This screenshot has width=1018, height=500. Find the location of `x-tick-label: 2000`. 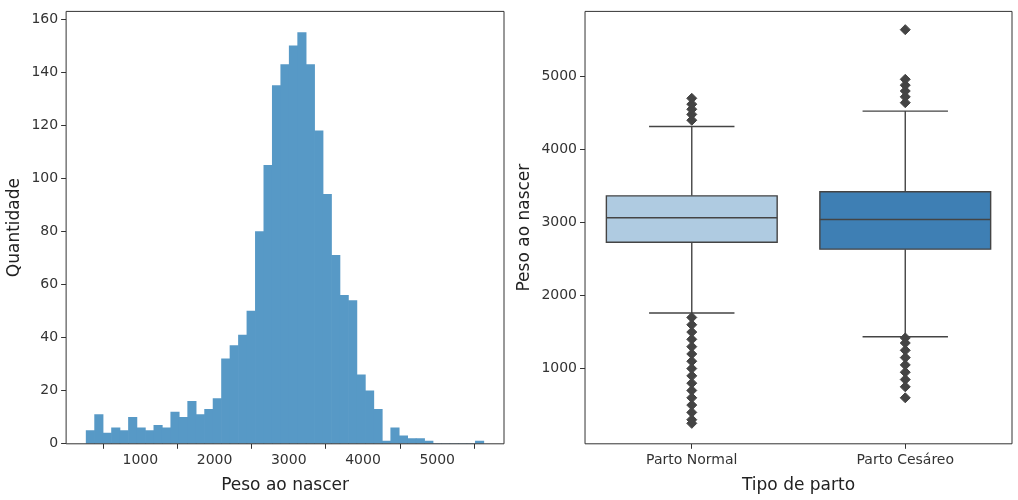

x-tick-label: 2000 is located at coordinates (214, 458).